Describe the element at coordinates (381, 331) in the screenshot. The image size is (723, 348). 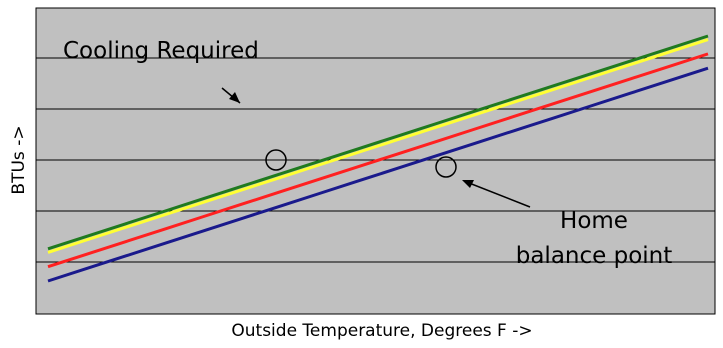
I see `x-axis-label: Outside Temperature, Degrees F ->` at that location.